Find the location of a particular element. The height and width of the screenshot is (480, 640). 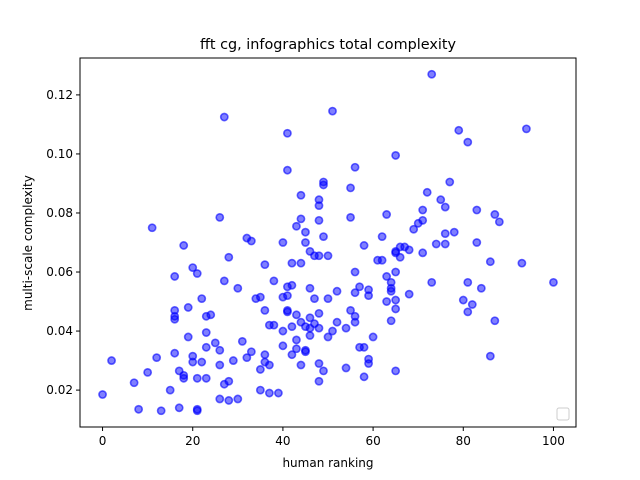

y-tick-label: 0.02 is located at coordinates (59, 390).